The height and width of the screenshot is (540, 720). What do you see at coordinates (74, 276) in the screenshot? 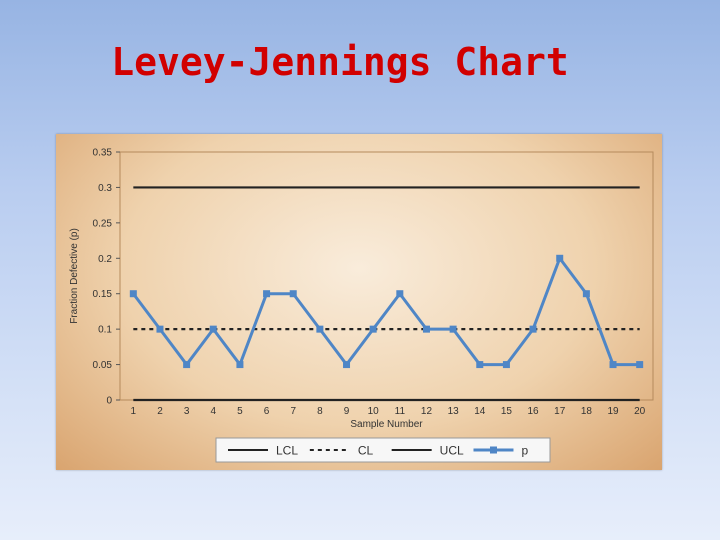
I see `y-axis-label: Fraction Defective (p)` at bounding box center [74, 276].